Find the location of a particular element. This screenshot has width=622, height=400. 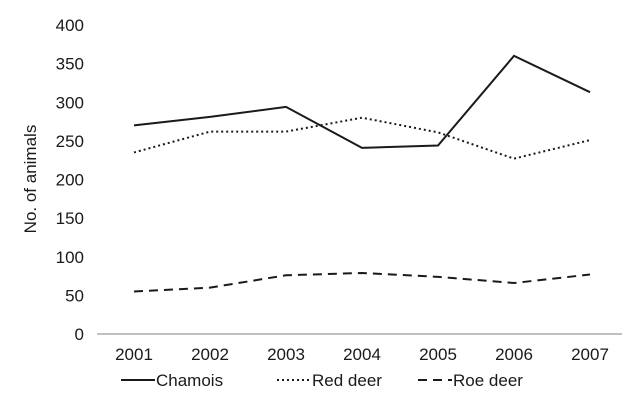

y-tick-label: 150 is located at coordinates (70, 218).